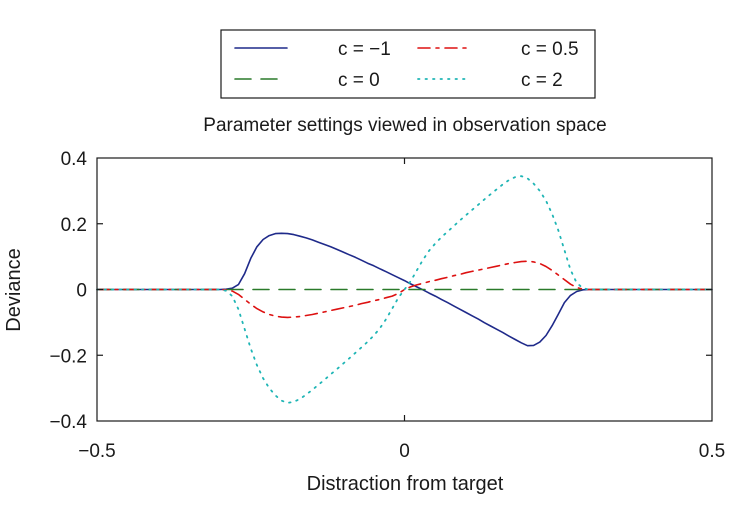  Describe the element at coordinates (74, 159) in the screenshot. I see `y-tick-label: 0.4` at that location.